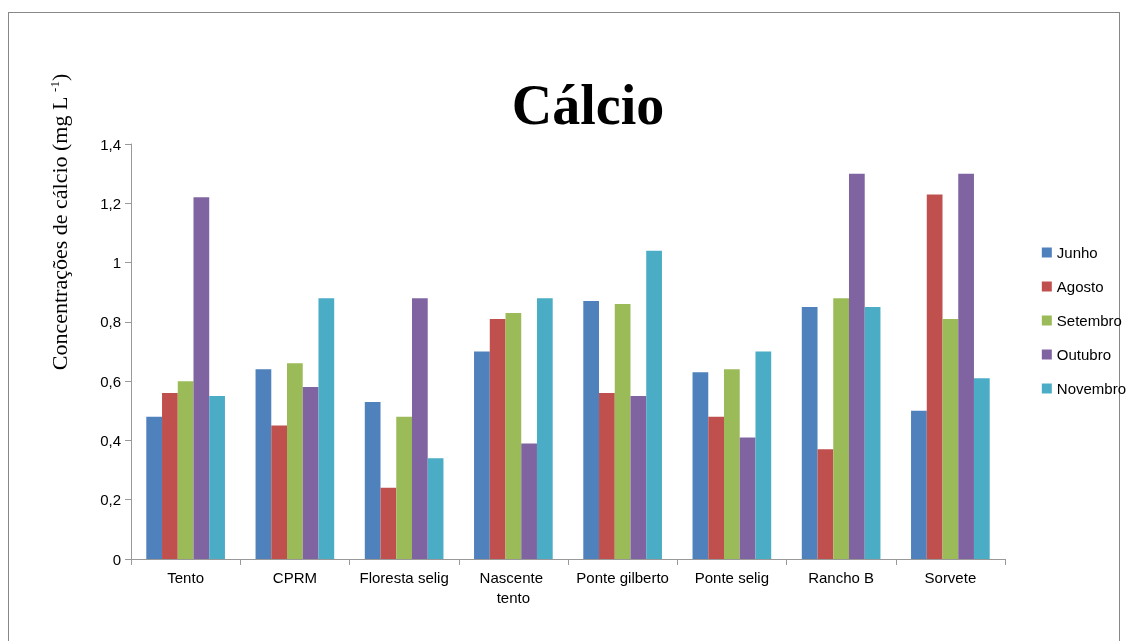  Describe the element at coordinates (731, 577) in the screenshot. I see `x-tick-label: Ponte selig` at that location.